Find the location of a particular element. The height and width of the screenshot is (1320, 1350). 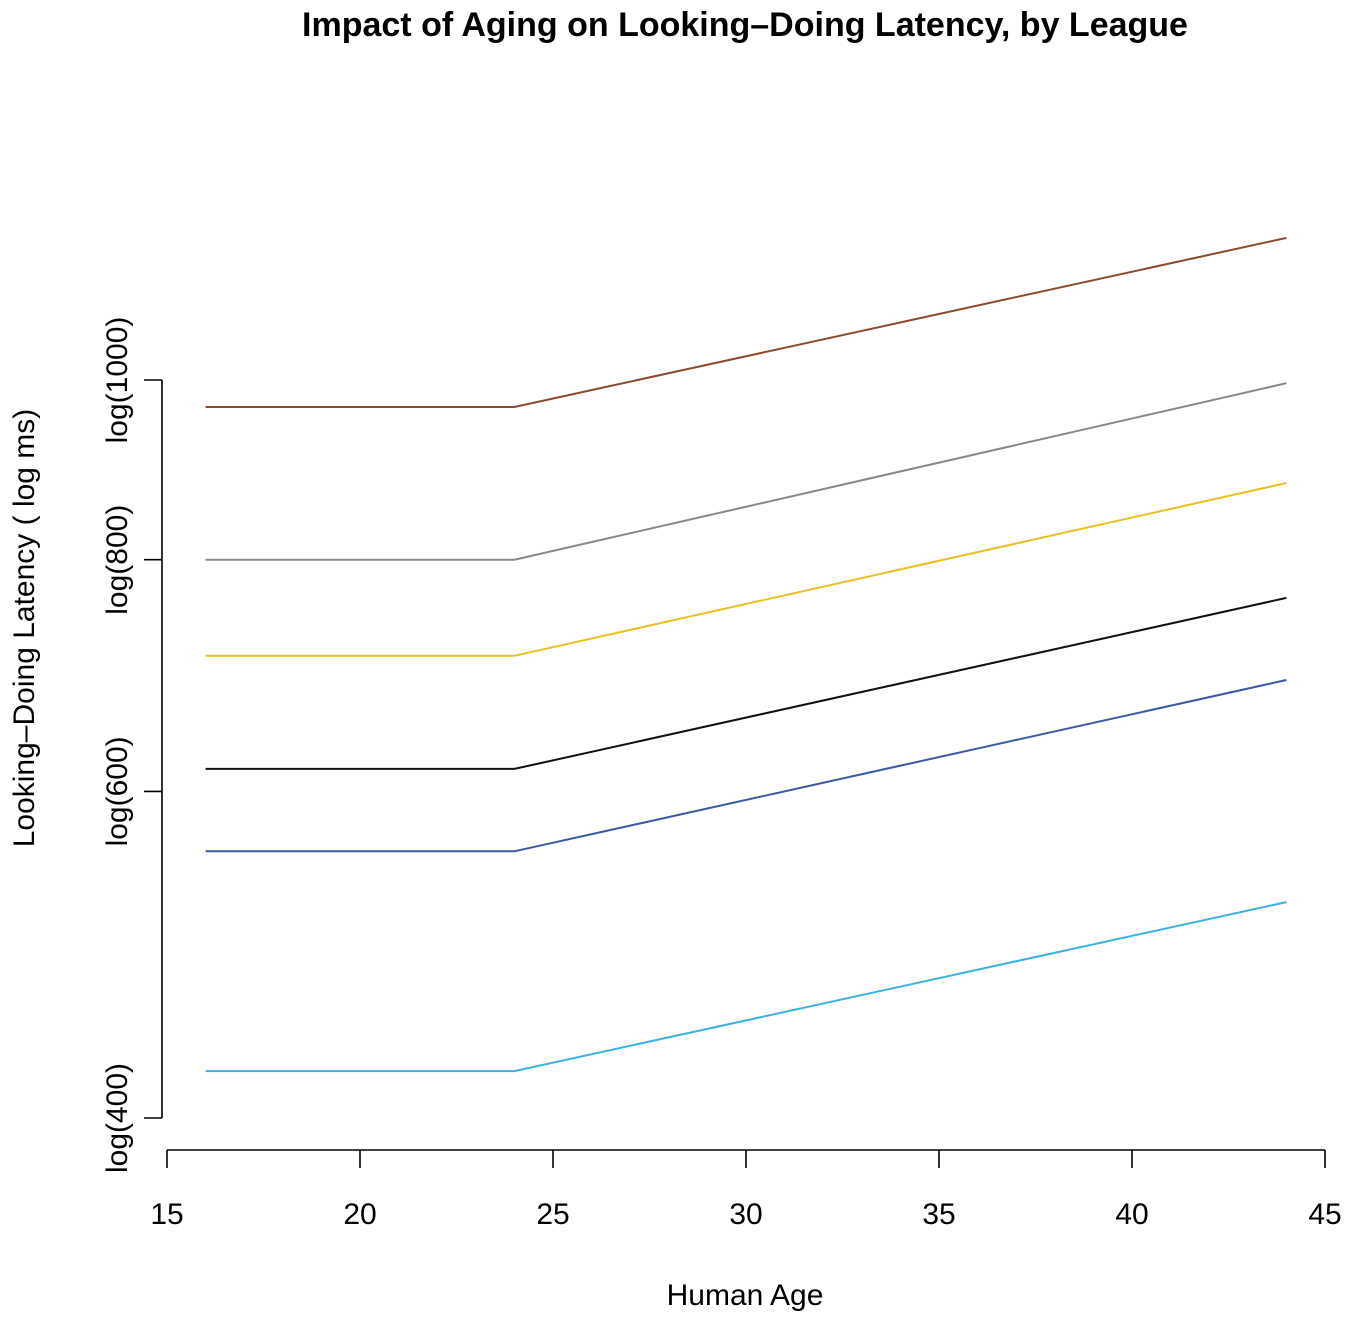

series-line-sky-blue is located at coordinates (746, 987).